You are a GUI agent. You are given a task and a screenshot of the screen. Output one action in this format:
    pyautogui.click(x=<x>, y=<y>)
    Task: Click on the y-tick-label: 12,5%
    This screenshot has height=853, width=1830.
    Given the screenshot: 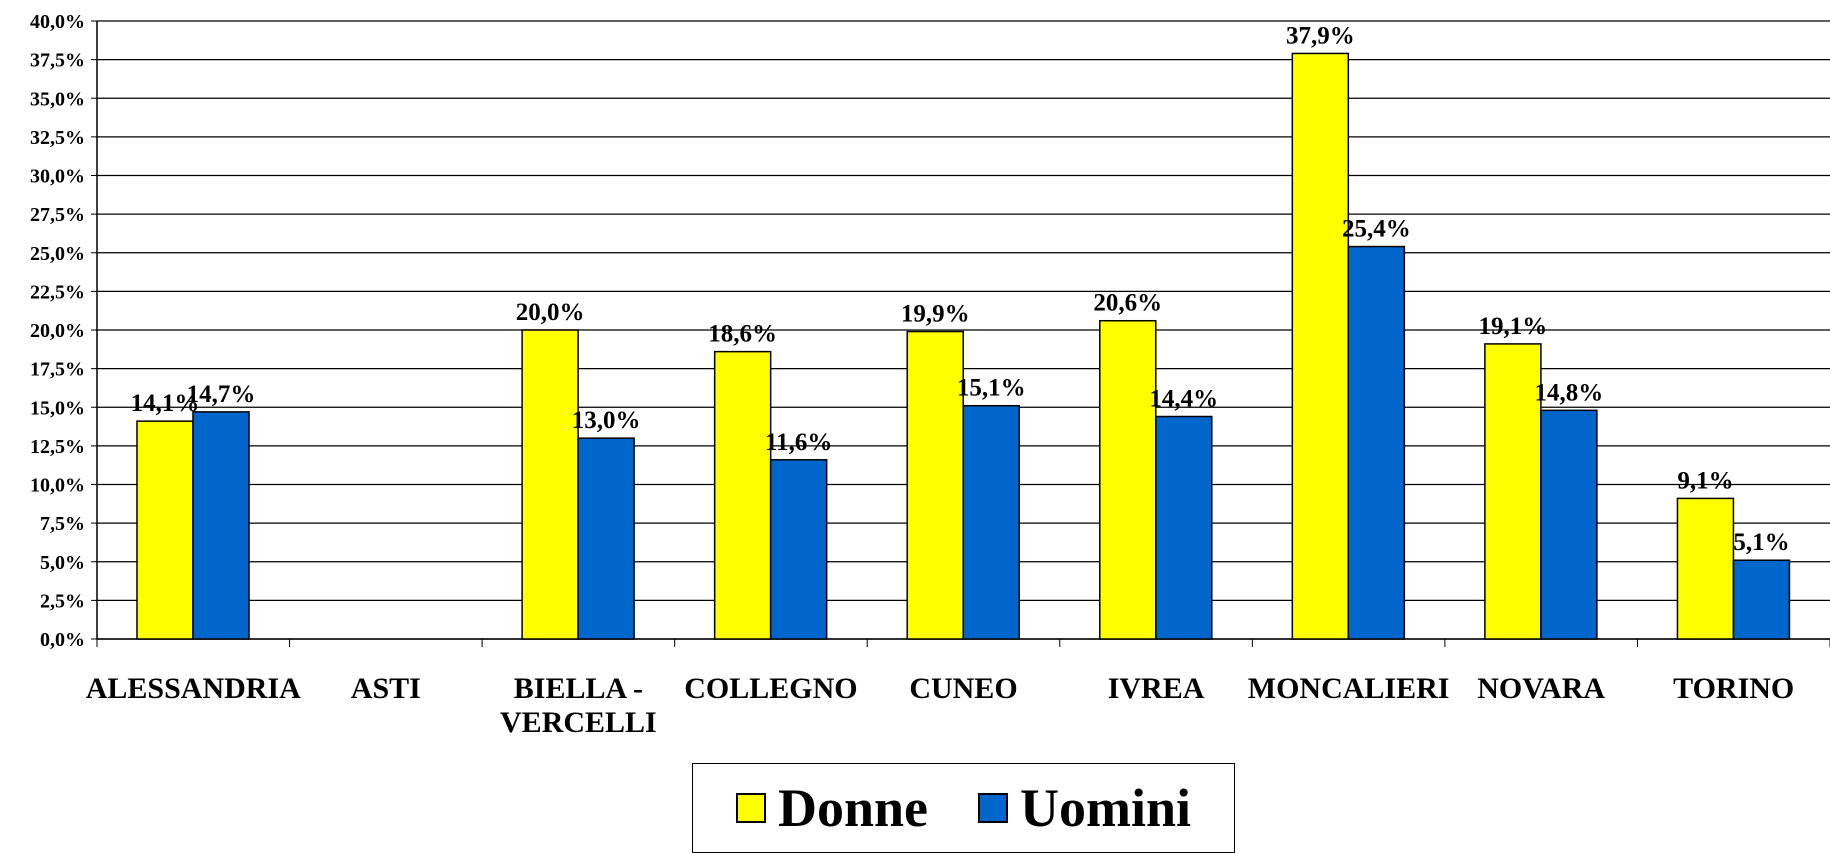 What is the action you would take?
    pyautogui.click(x=57, y=447)
    